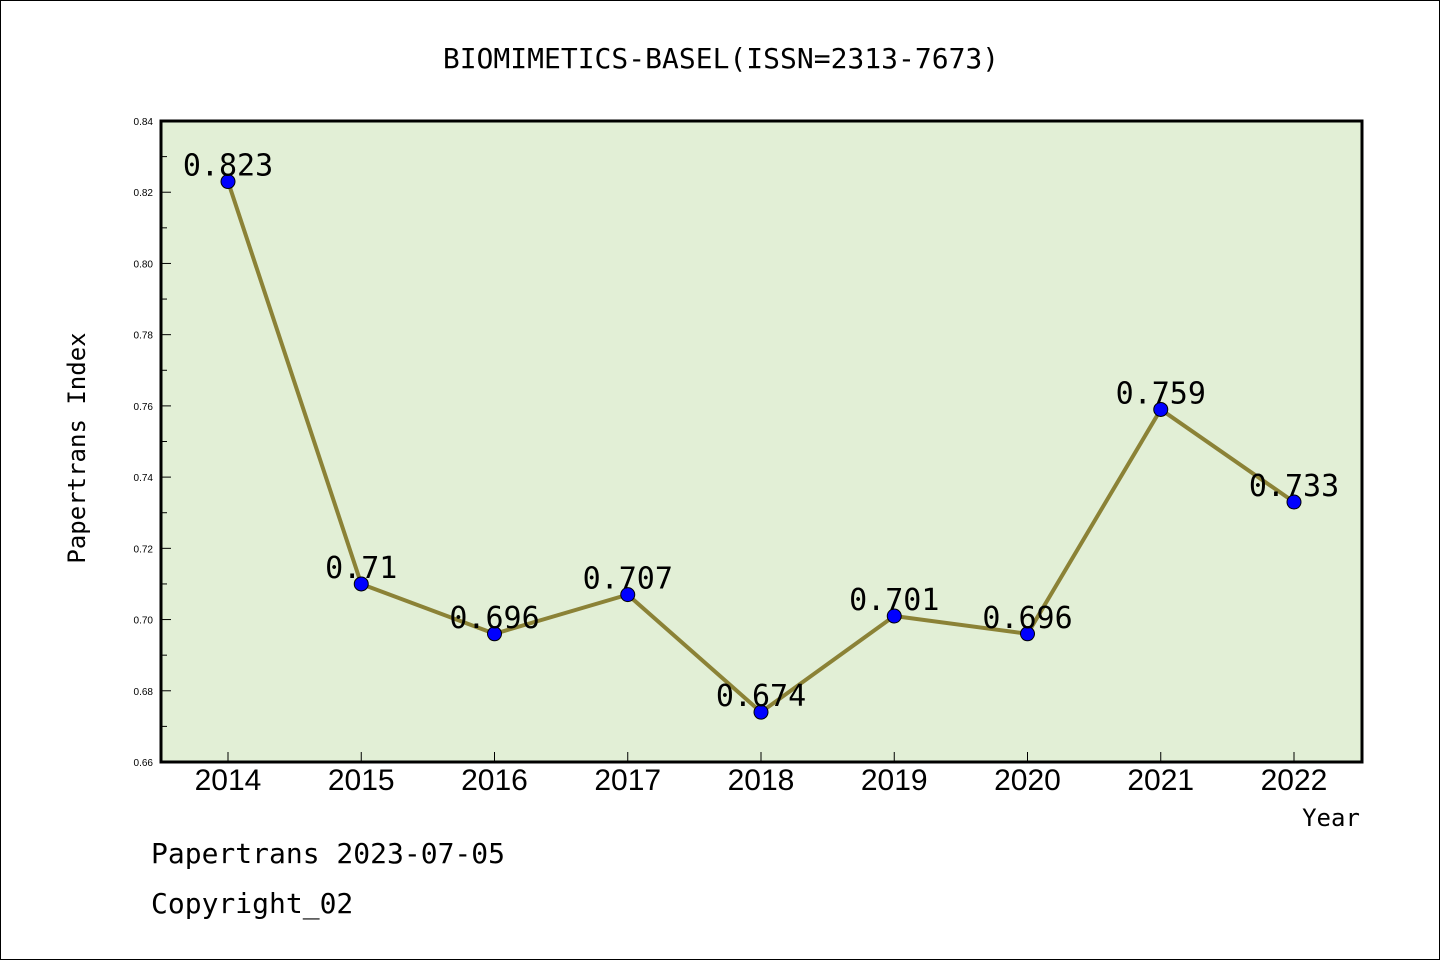 The image size is (1440, 961). Describe the element at coordinates (494, 780) in the screenshot. I see `x-tick-label: 2016` at that location.